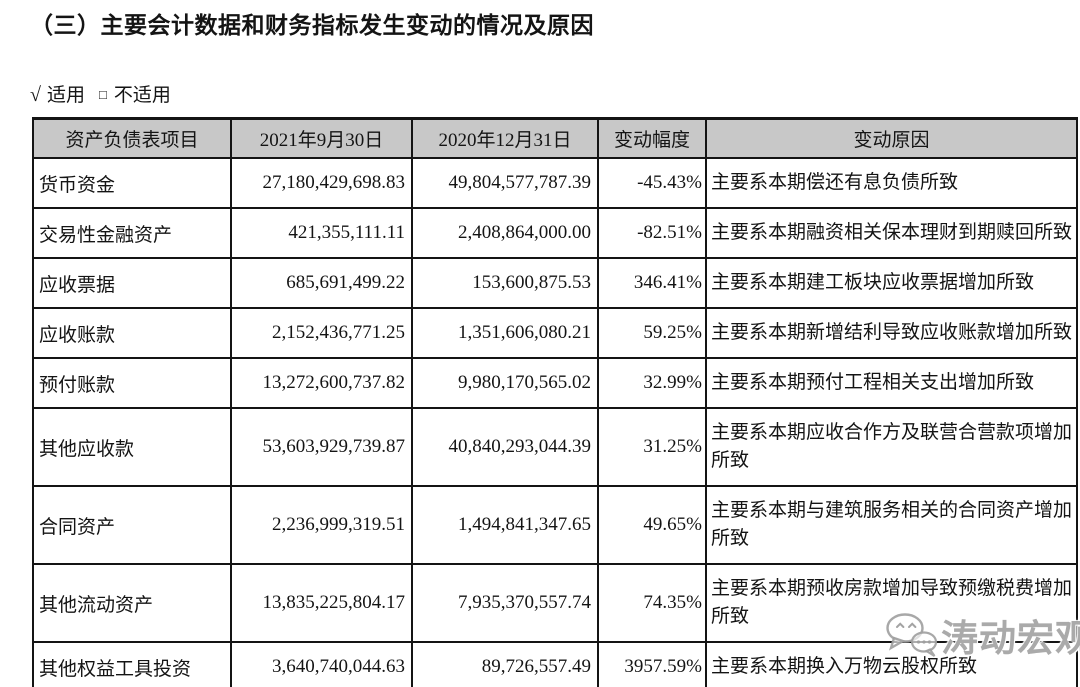 The width and height of the screenshot is (1080, 687). I want to click on change-percent-cell: 49.65%, so click(652, 525).